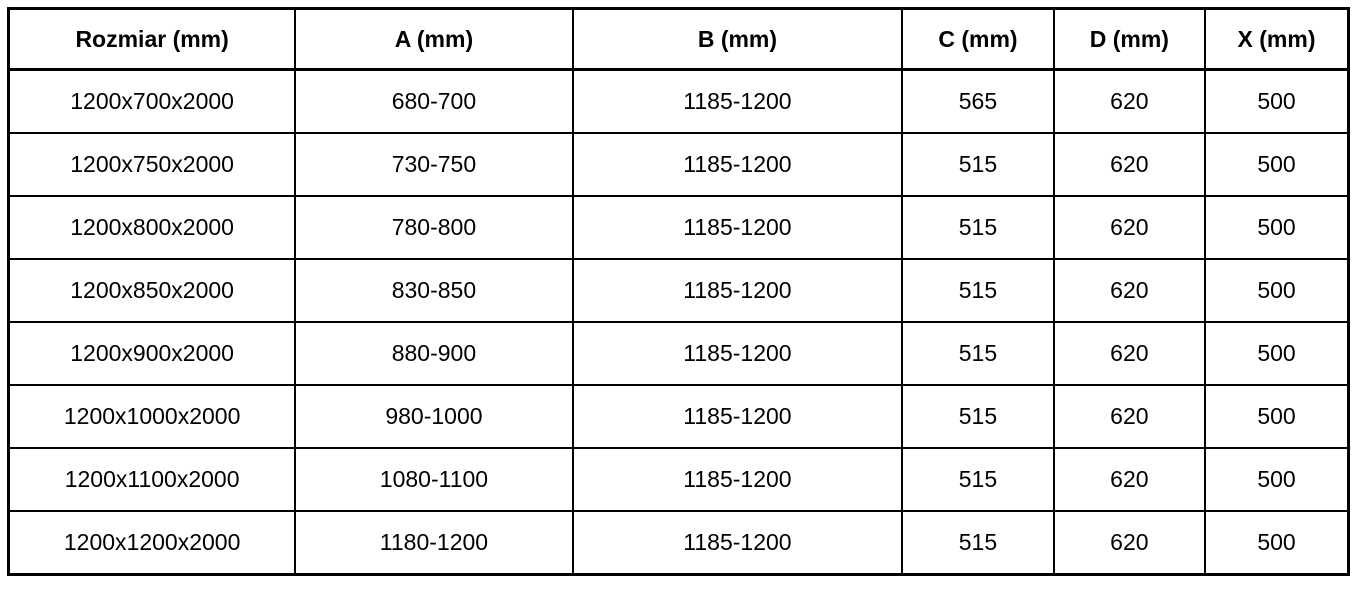  I want to click on table-cell: 1200x1200x2000, so click(152, 543).